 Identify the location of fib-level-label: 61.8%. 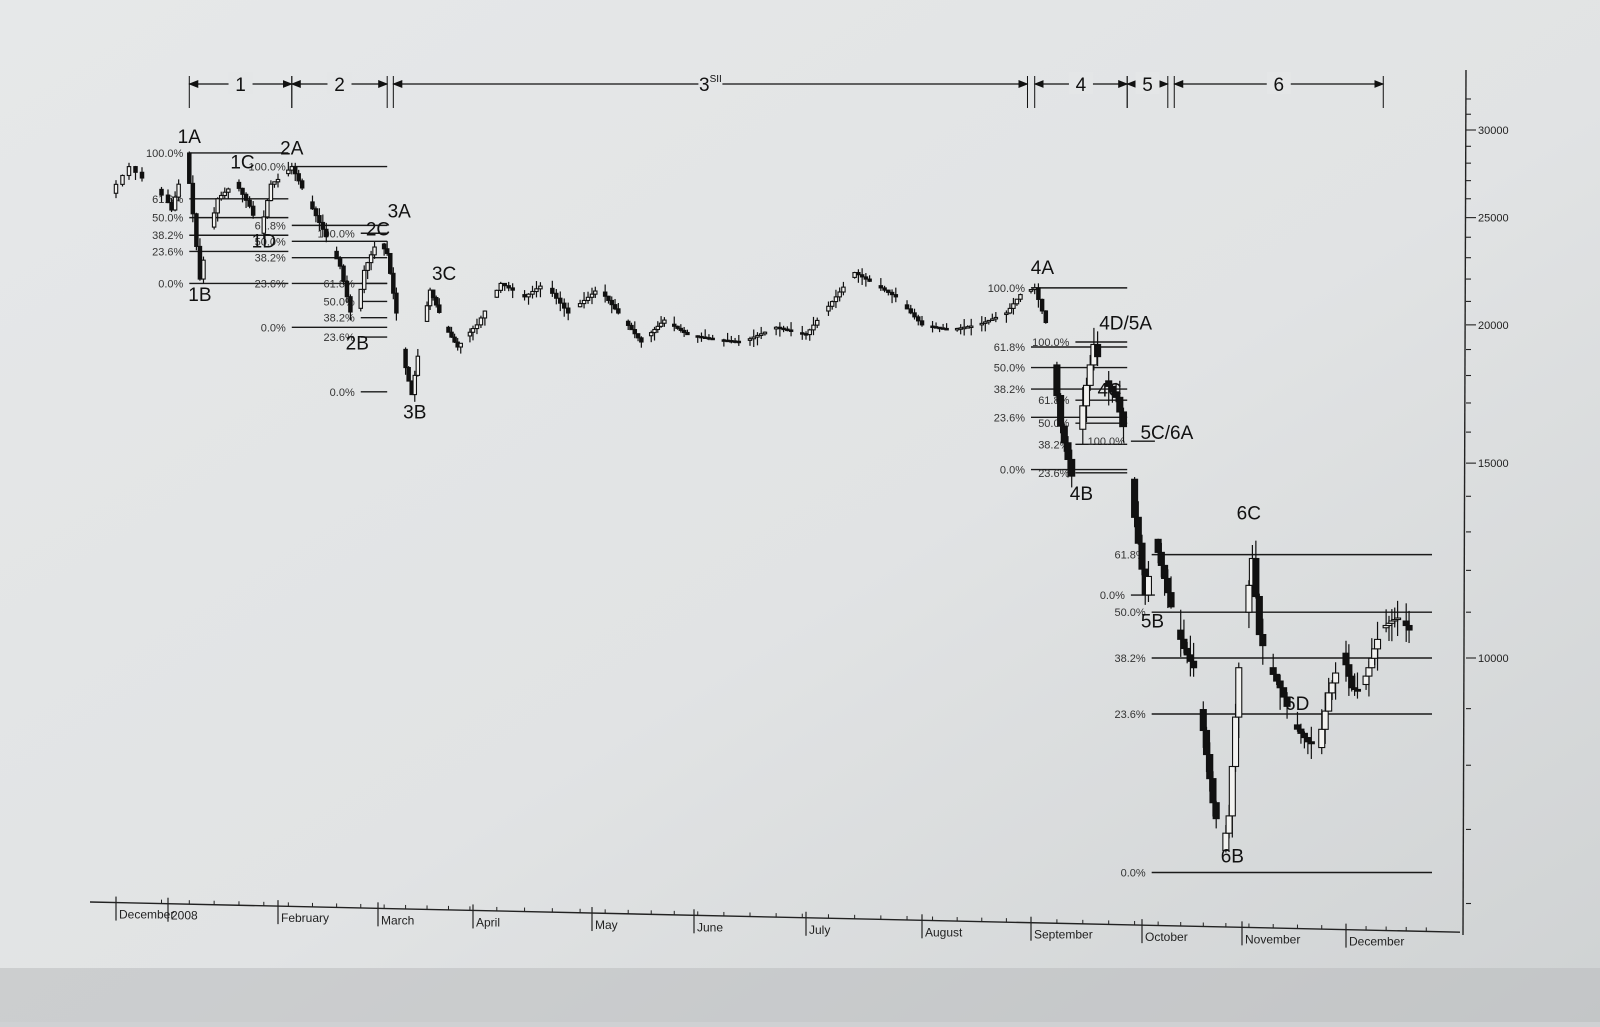
(339, 284).